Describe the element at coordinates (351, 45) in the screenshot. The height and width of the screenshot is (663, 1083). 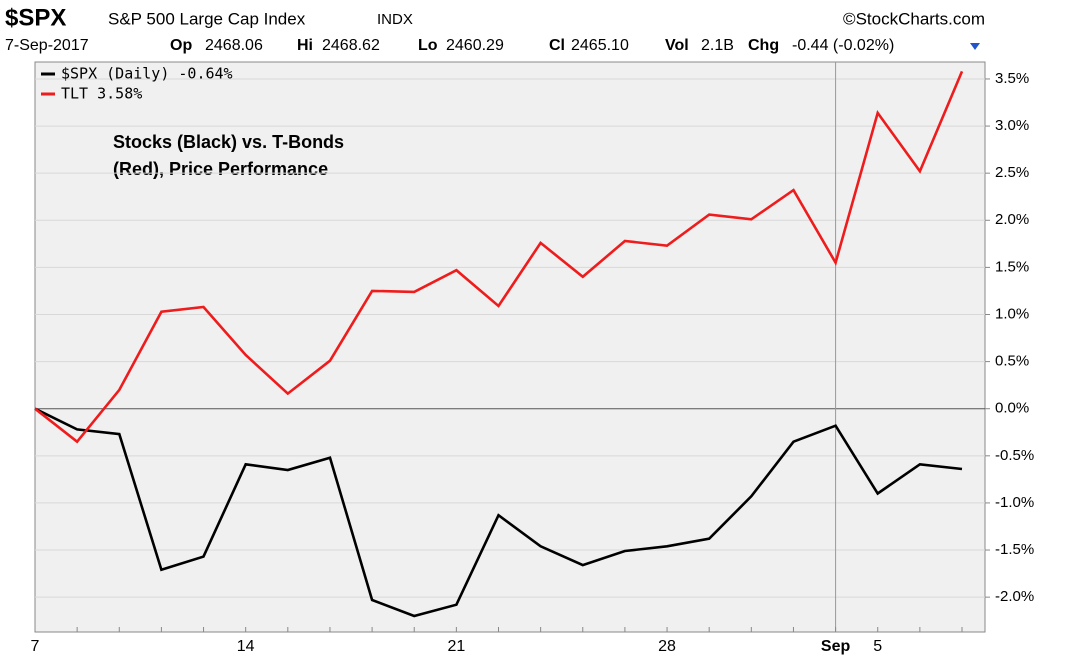
I see `quote-value: 2468.62` at that location.